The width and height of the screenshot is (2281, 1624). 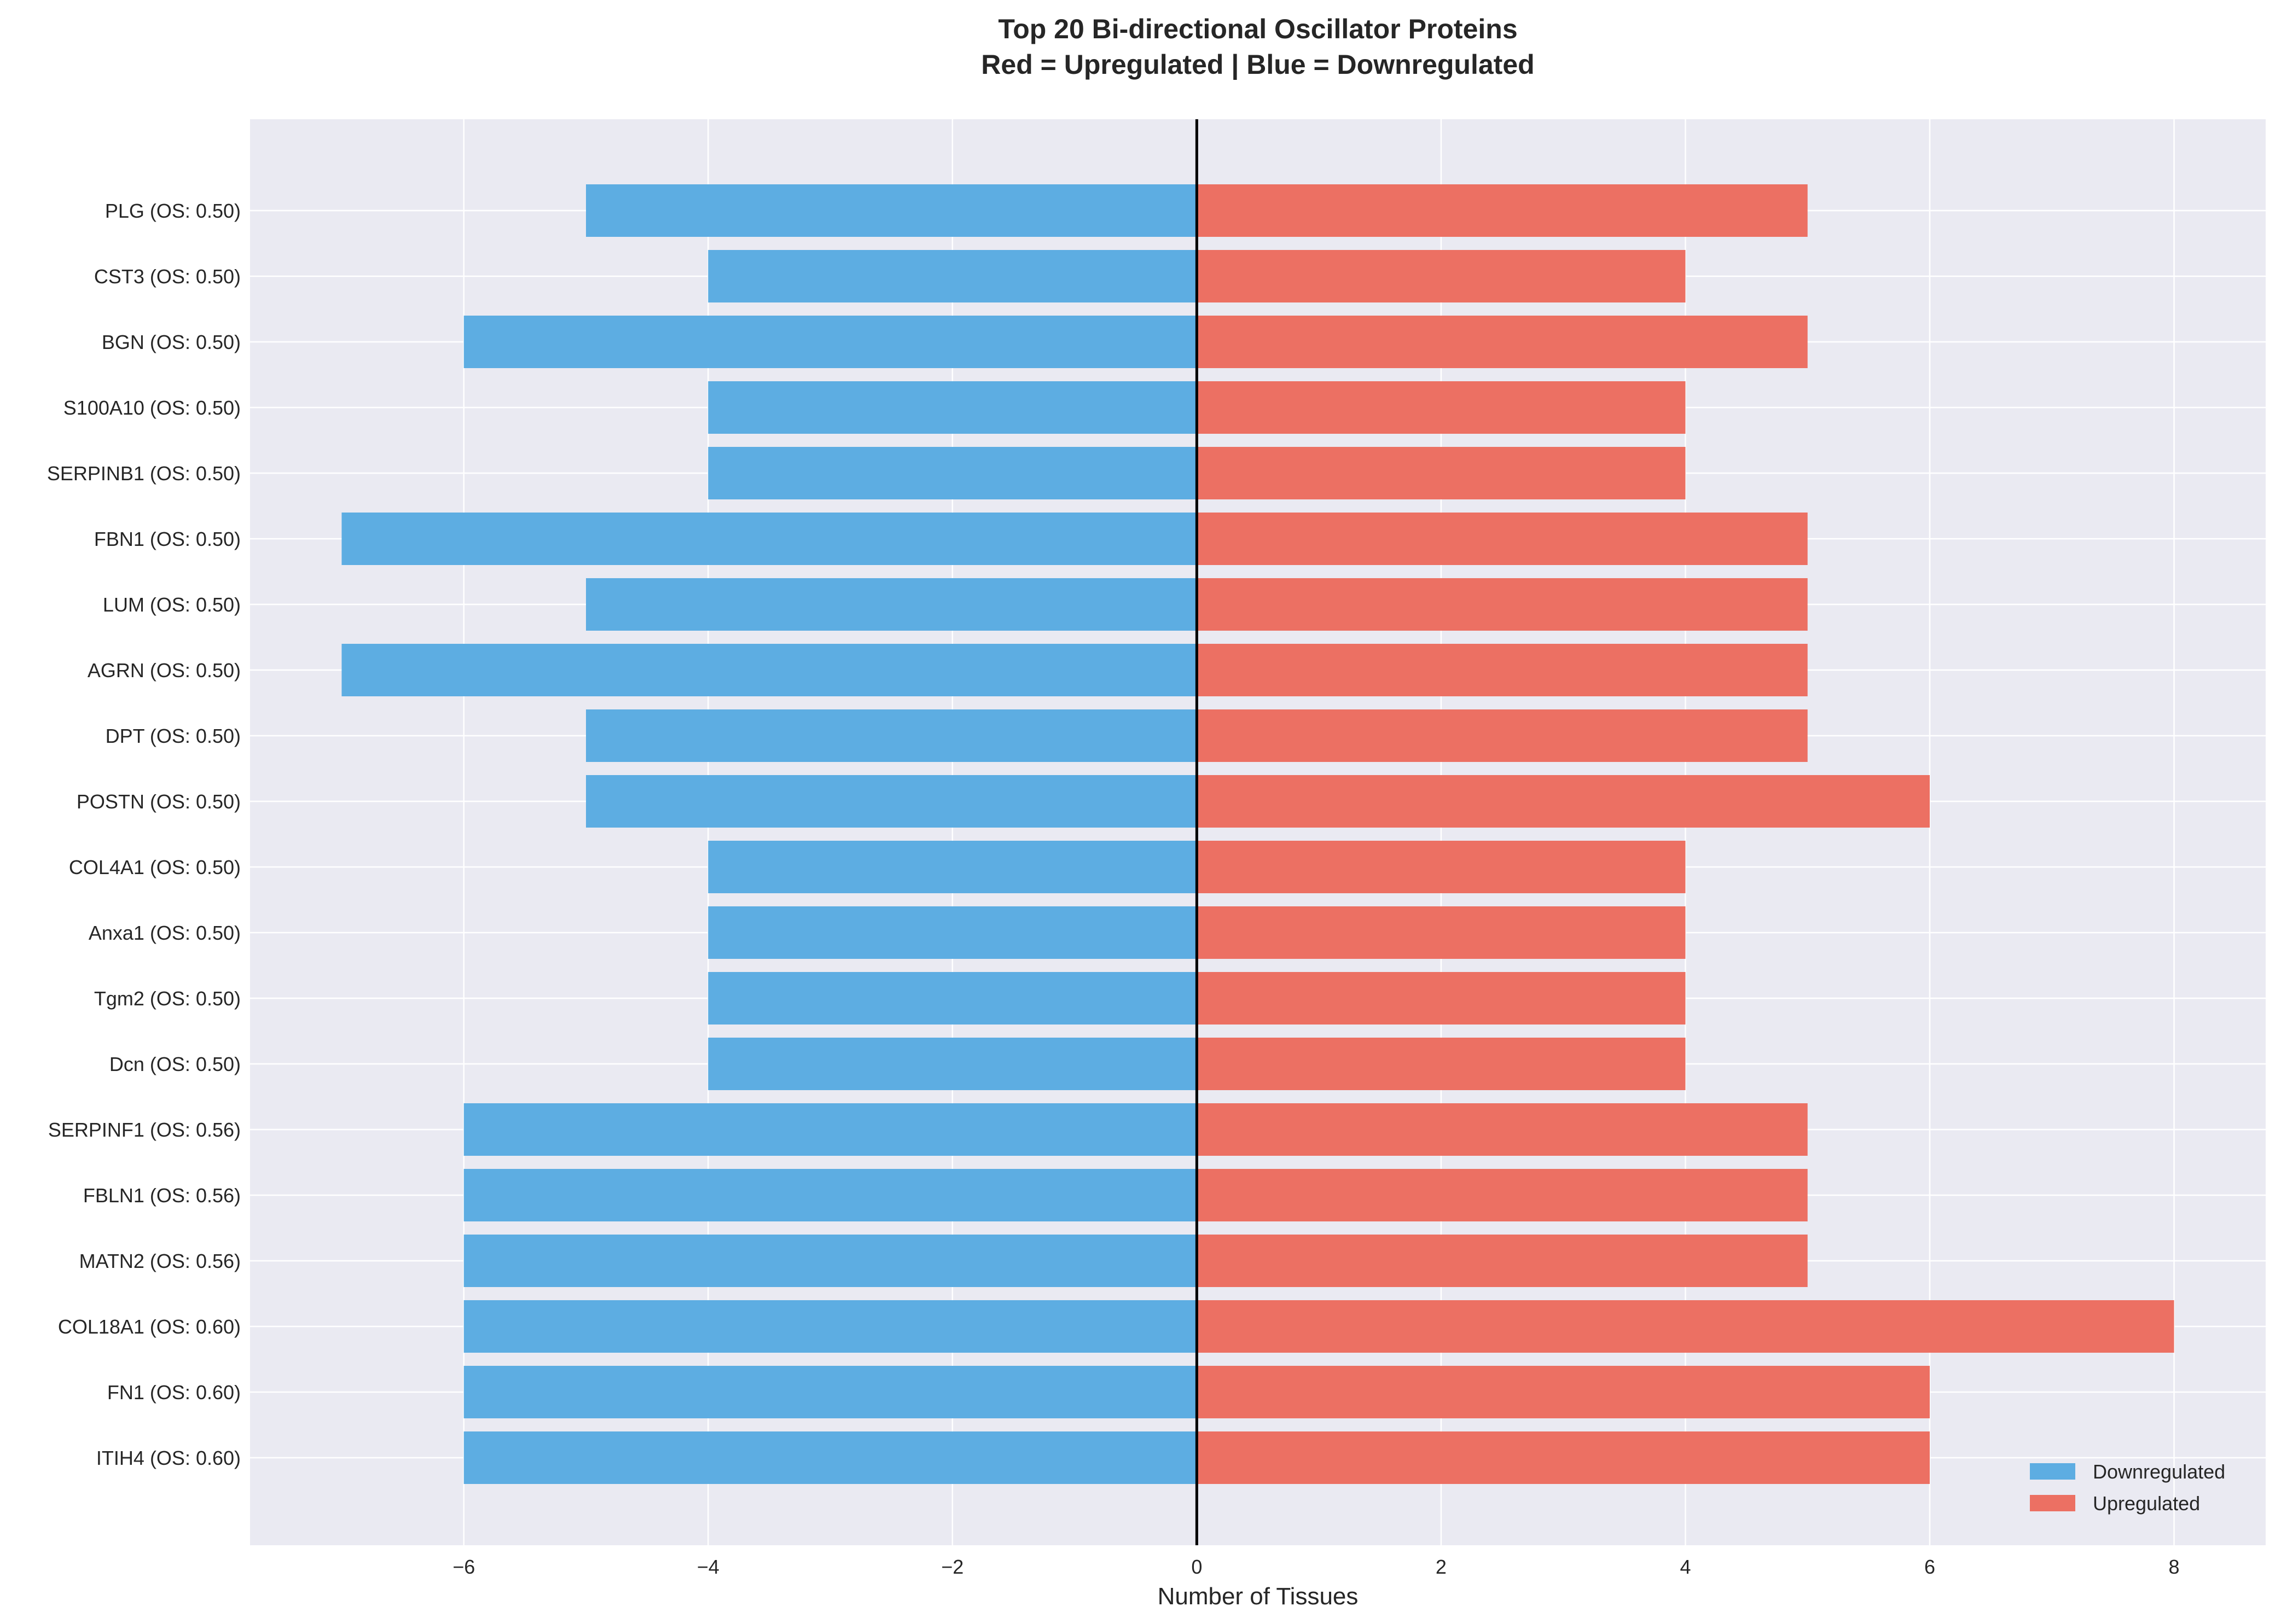 I want to click on x-tick-label: 6, so click(x=1929, y=1567).